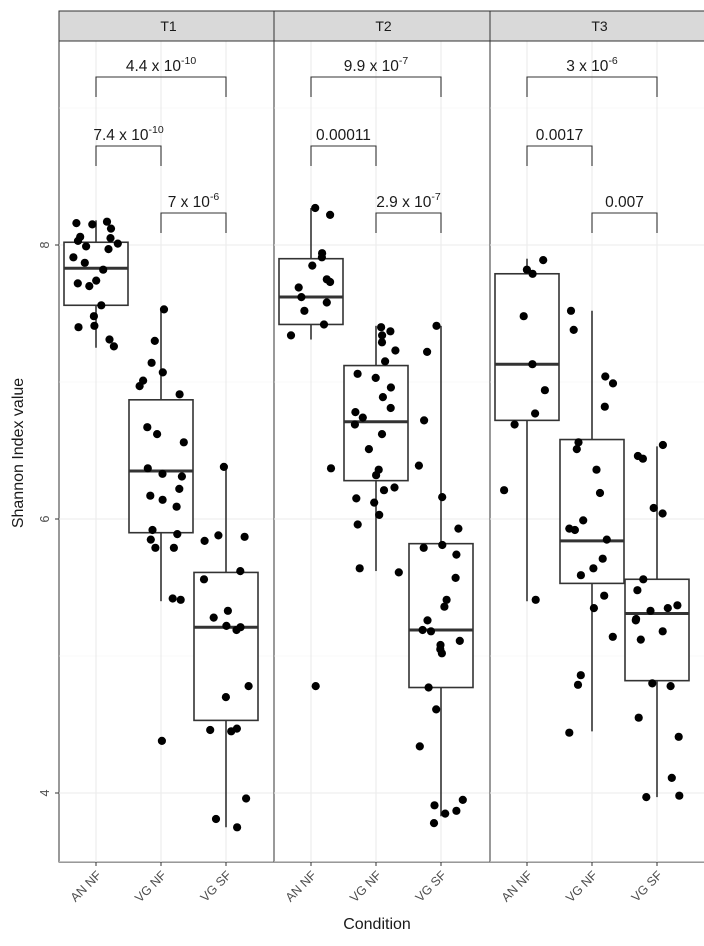 The image size is (704, 946). What do you see at coordinates (45, 244) in the screenshot?
I see `y-tick-label: 8` at bounding box center [45, 244].